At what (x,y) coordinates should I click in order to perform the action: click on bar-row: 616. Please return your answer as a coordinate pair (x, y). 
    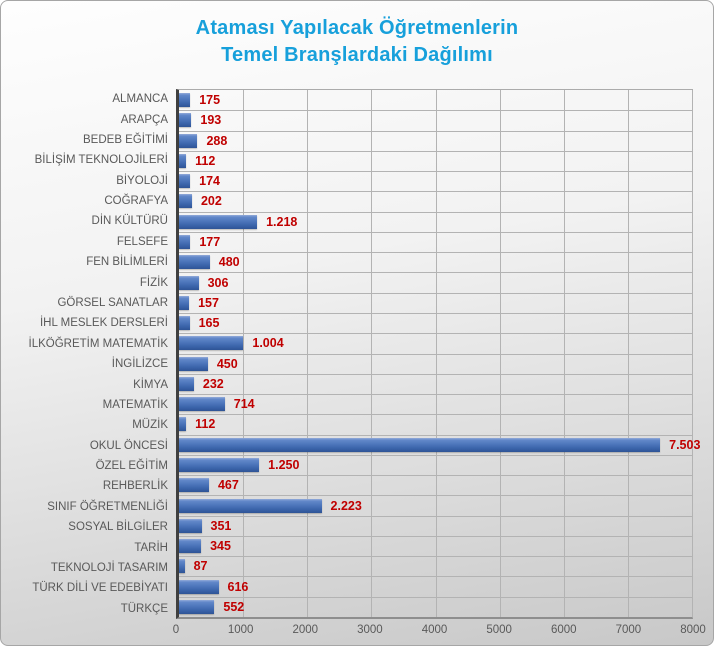
    Looking at the image, I should click on (435, 586).